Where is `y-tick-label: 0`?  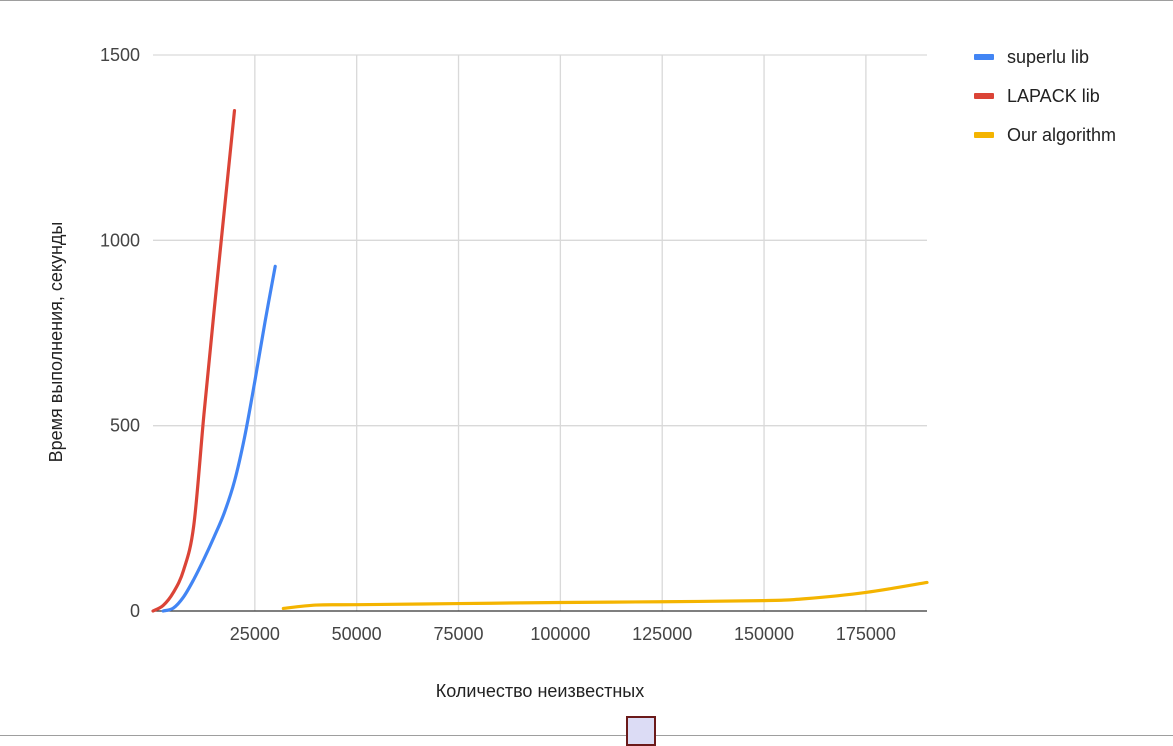 y-tick-label: 0 is located at coordinates (135, 611).